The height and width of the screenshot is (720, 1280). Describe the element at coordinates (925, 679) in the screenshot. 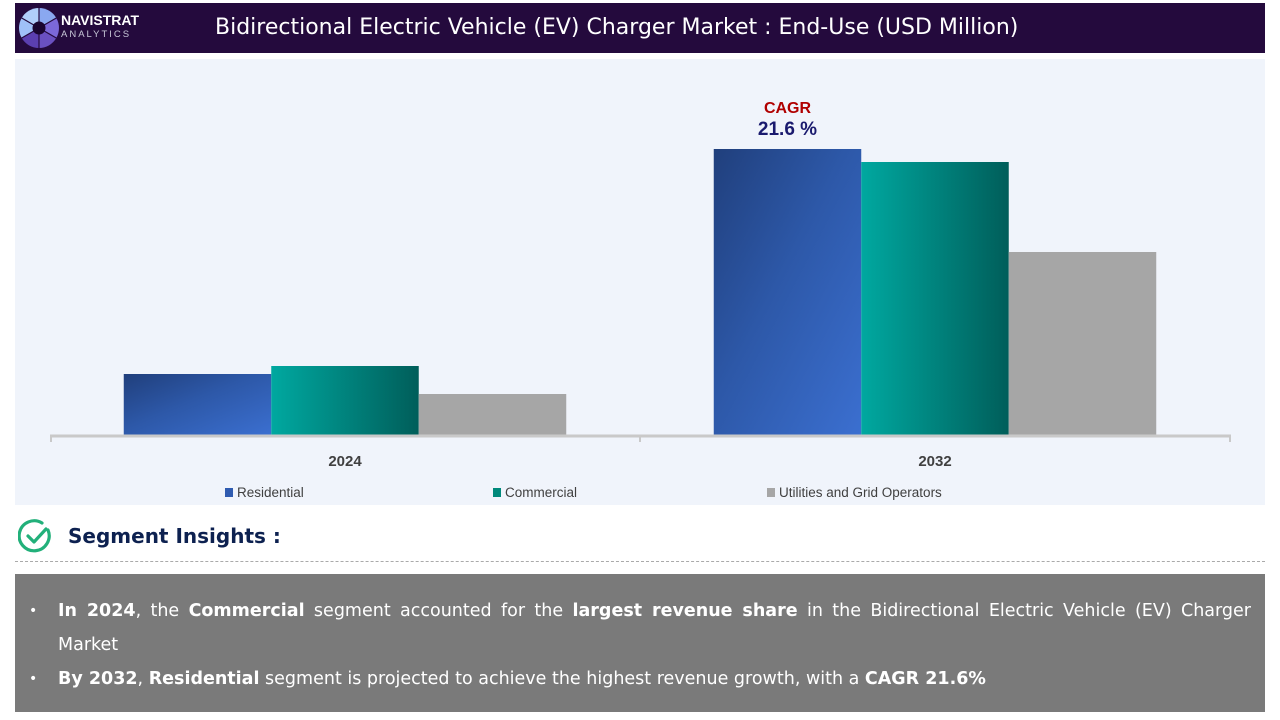

I see `insight-emphasis: CAGR 21.6%` at that location.